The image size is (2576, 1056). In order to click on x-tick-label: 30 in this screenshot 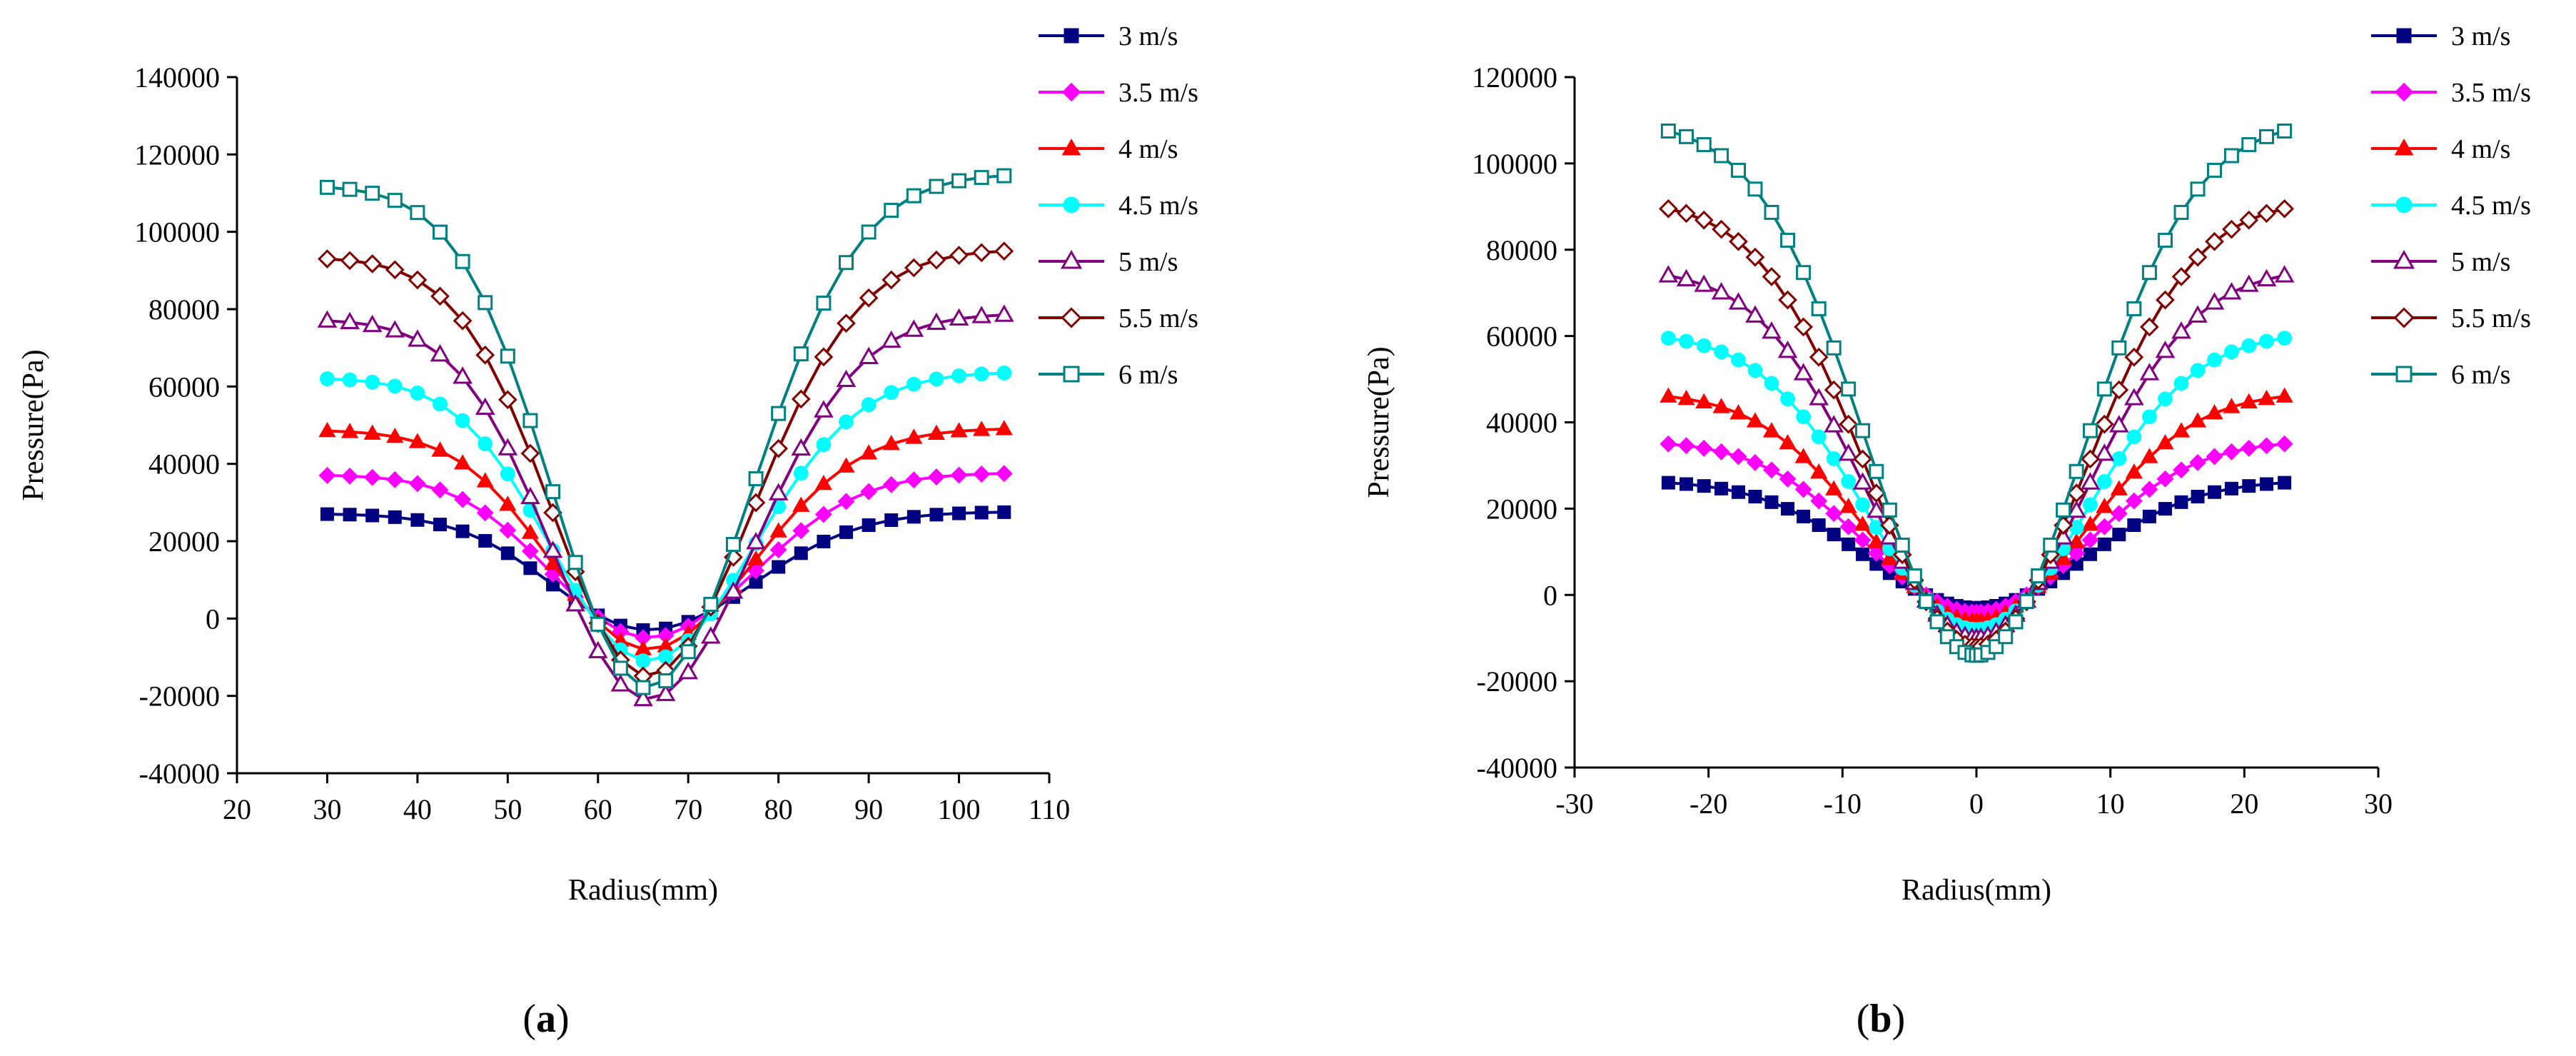, I will do `click(2378, 804)`.